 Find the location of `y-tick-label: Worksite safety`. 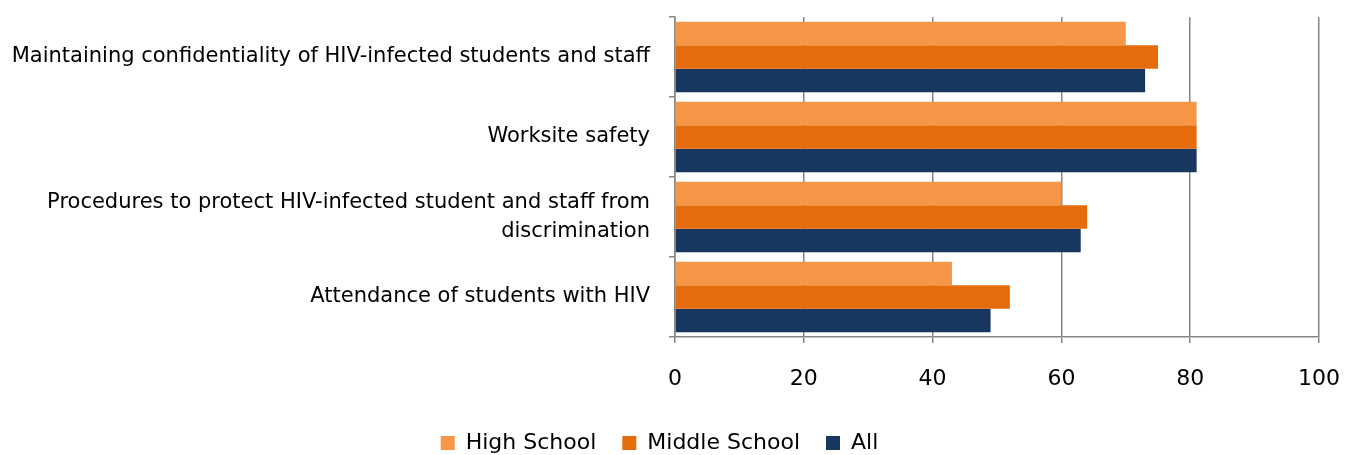

y-tick-label: Worksite safety is located at coordinates (568, 135).